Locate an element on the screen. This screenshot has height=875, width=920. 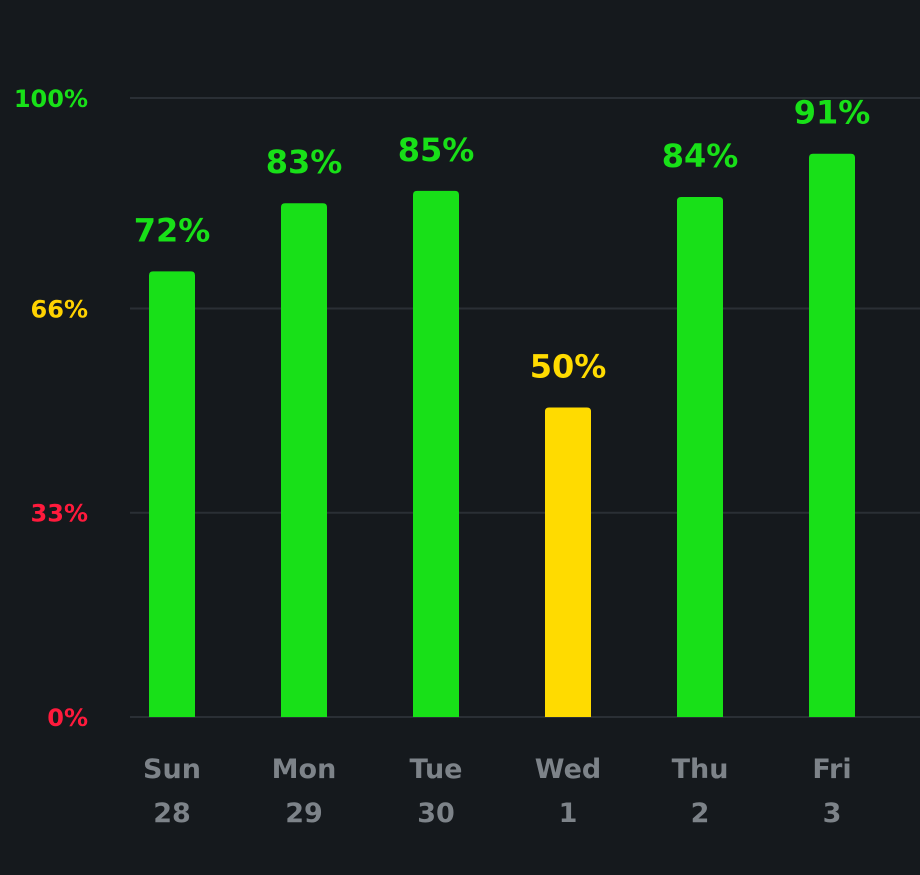
x-tick-date: 30 is located at coordinates (436, 813).